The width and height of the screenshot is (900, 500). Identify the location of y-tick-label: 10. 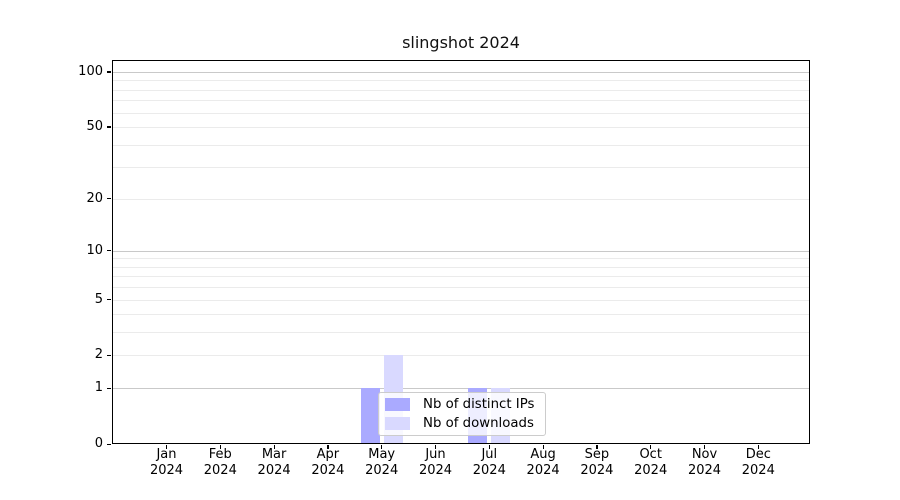
(94, 250).